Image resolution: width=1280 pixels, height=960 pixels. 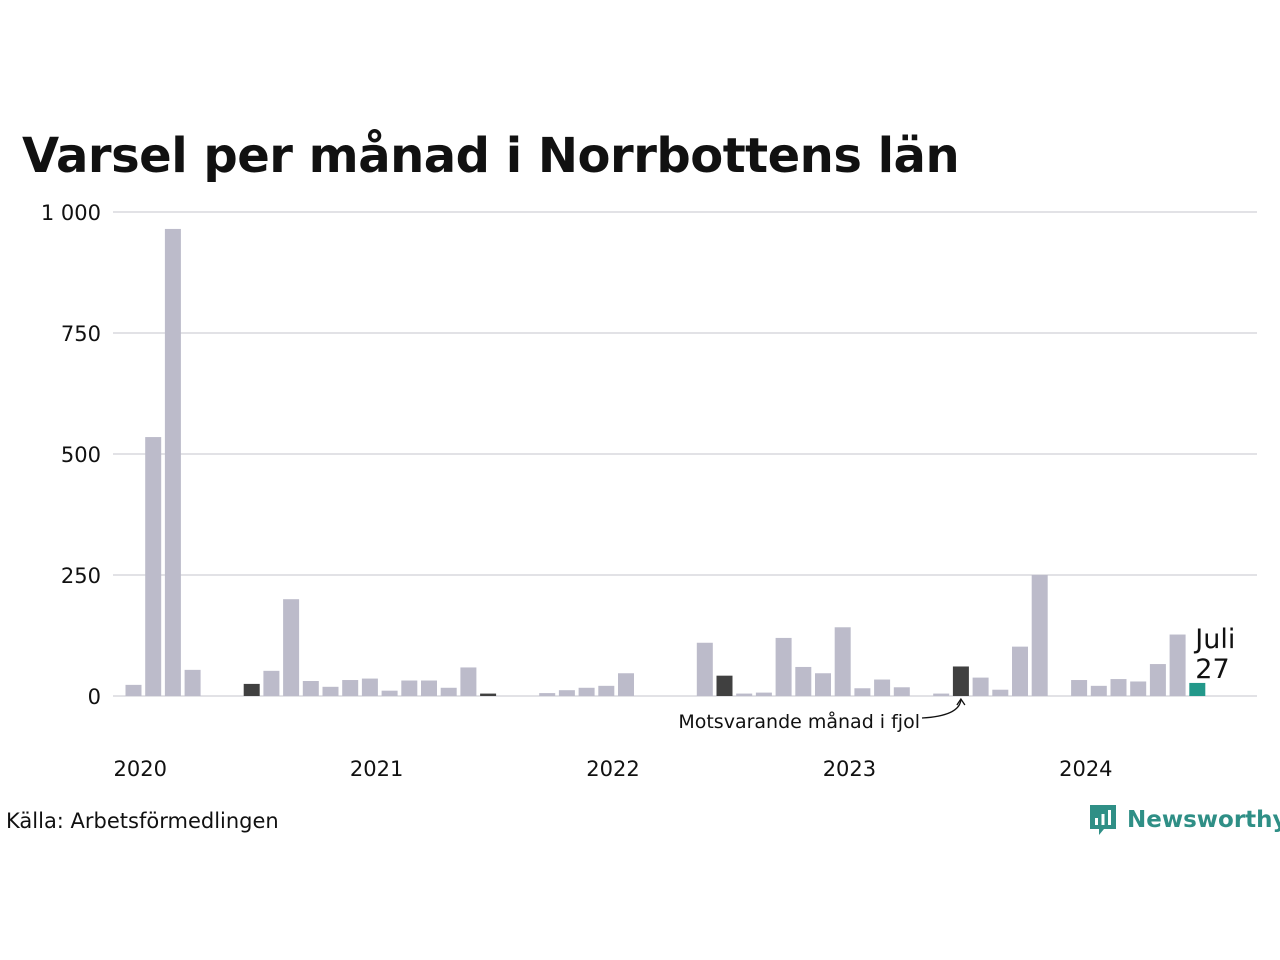 I want to click on x-tick-label: 2023, so click(x=849, y=769).